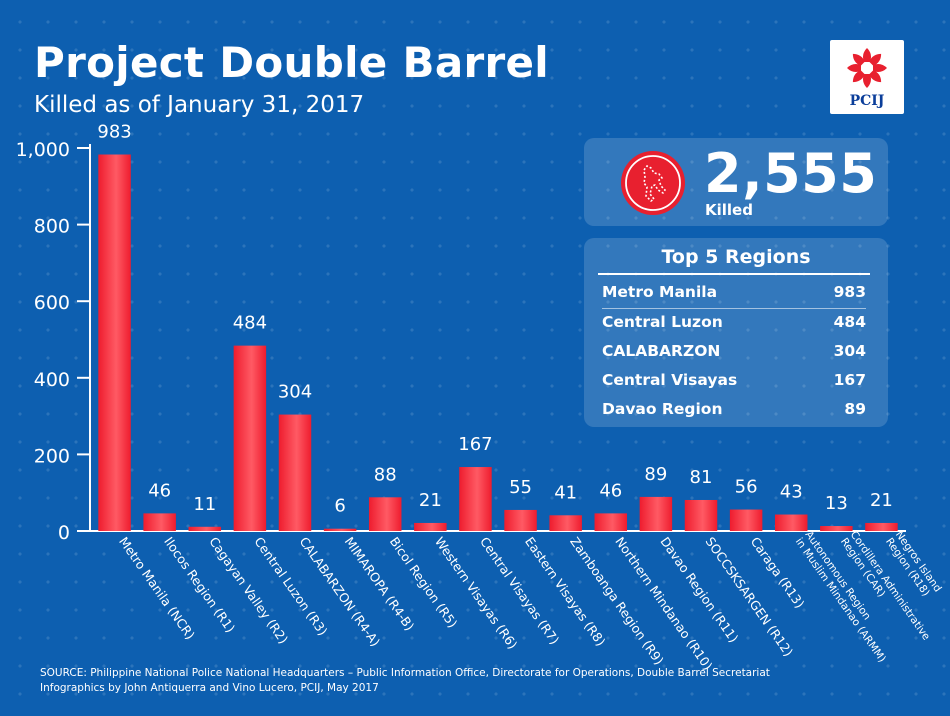 Image resolution: width=950 pixels, height=716 pixels. I want to click on top-region-row: Metro Manila 983, so click(734, 294).